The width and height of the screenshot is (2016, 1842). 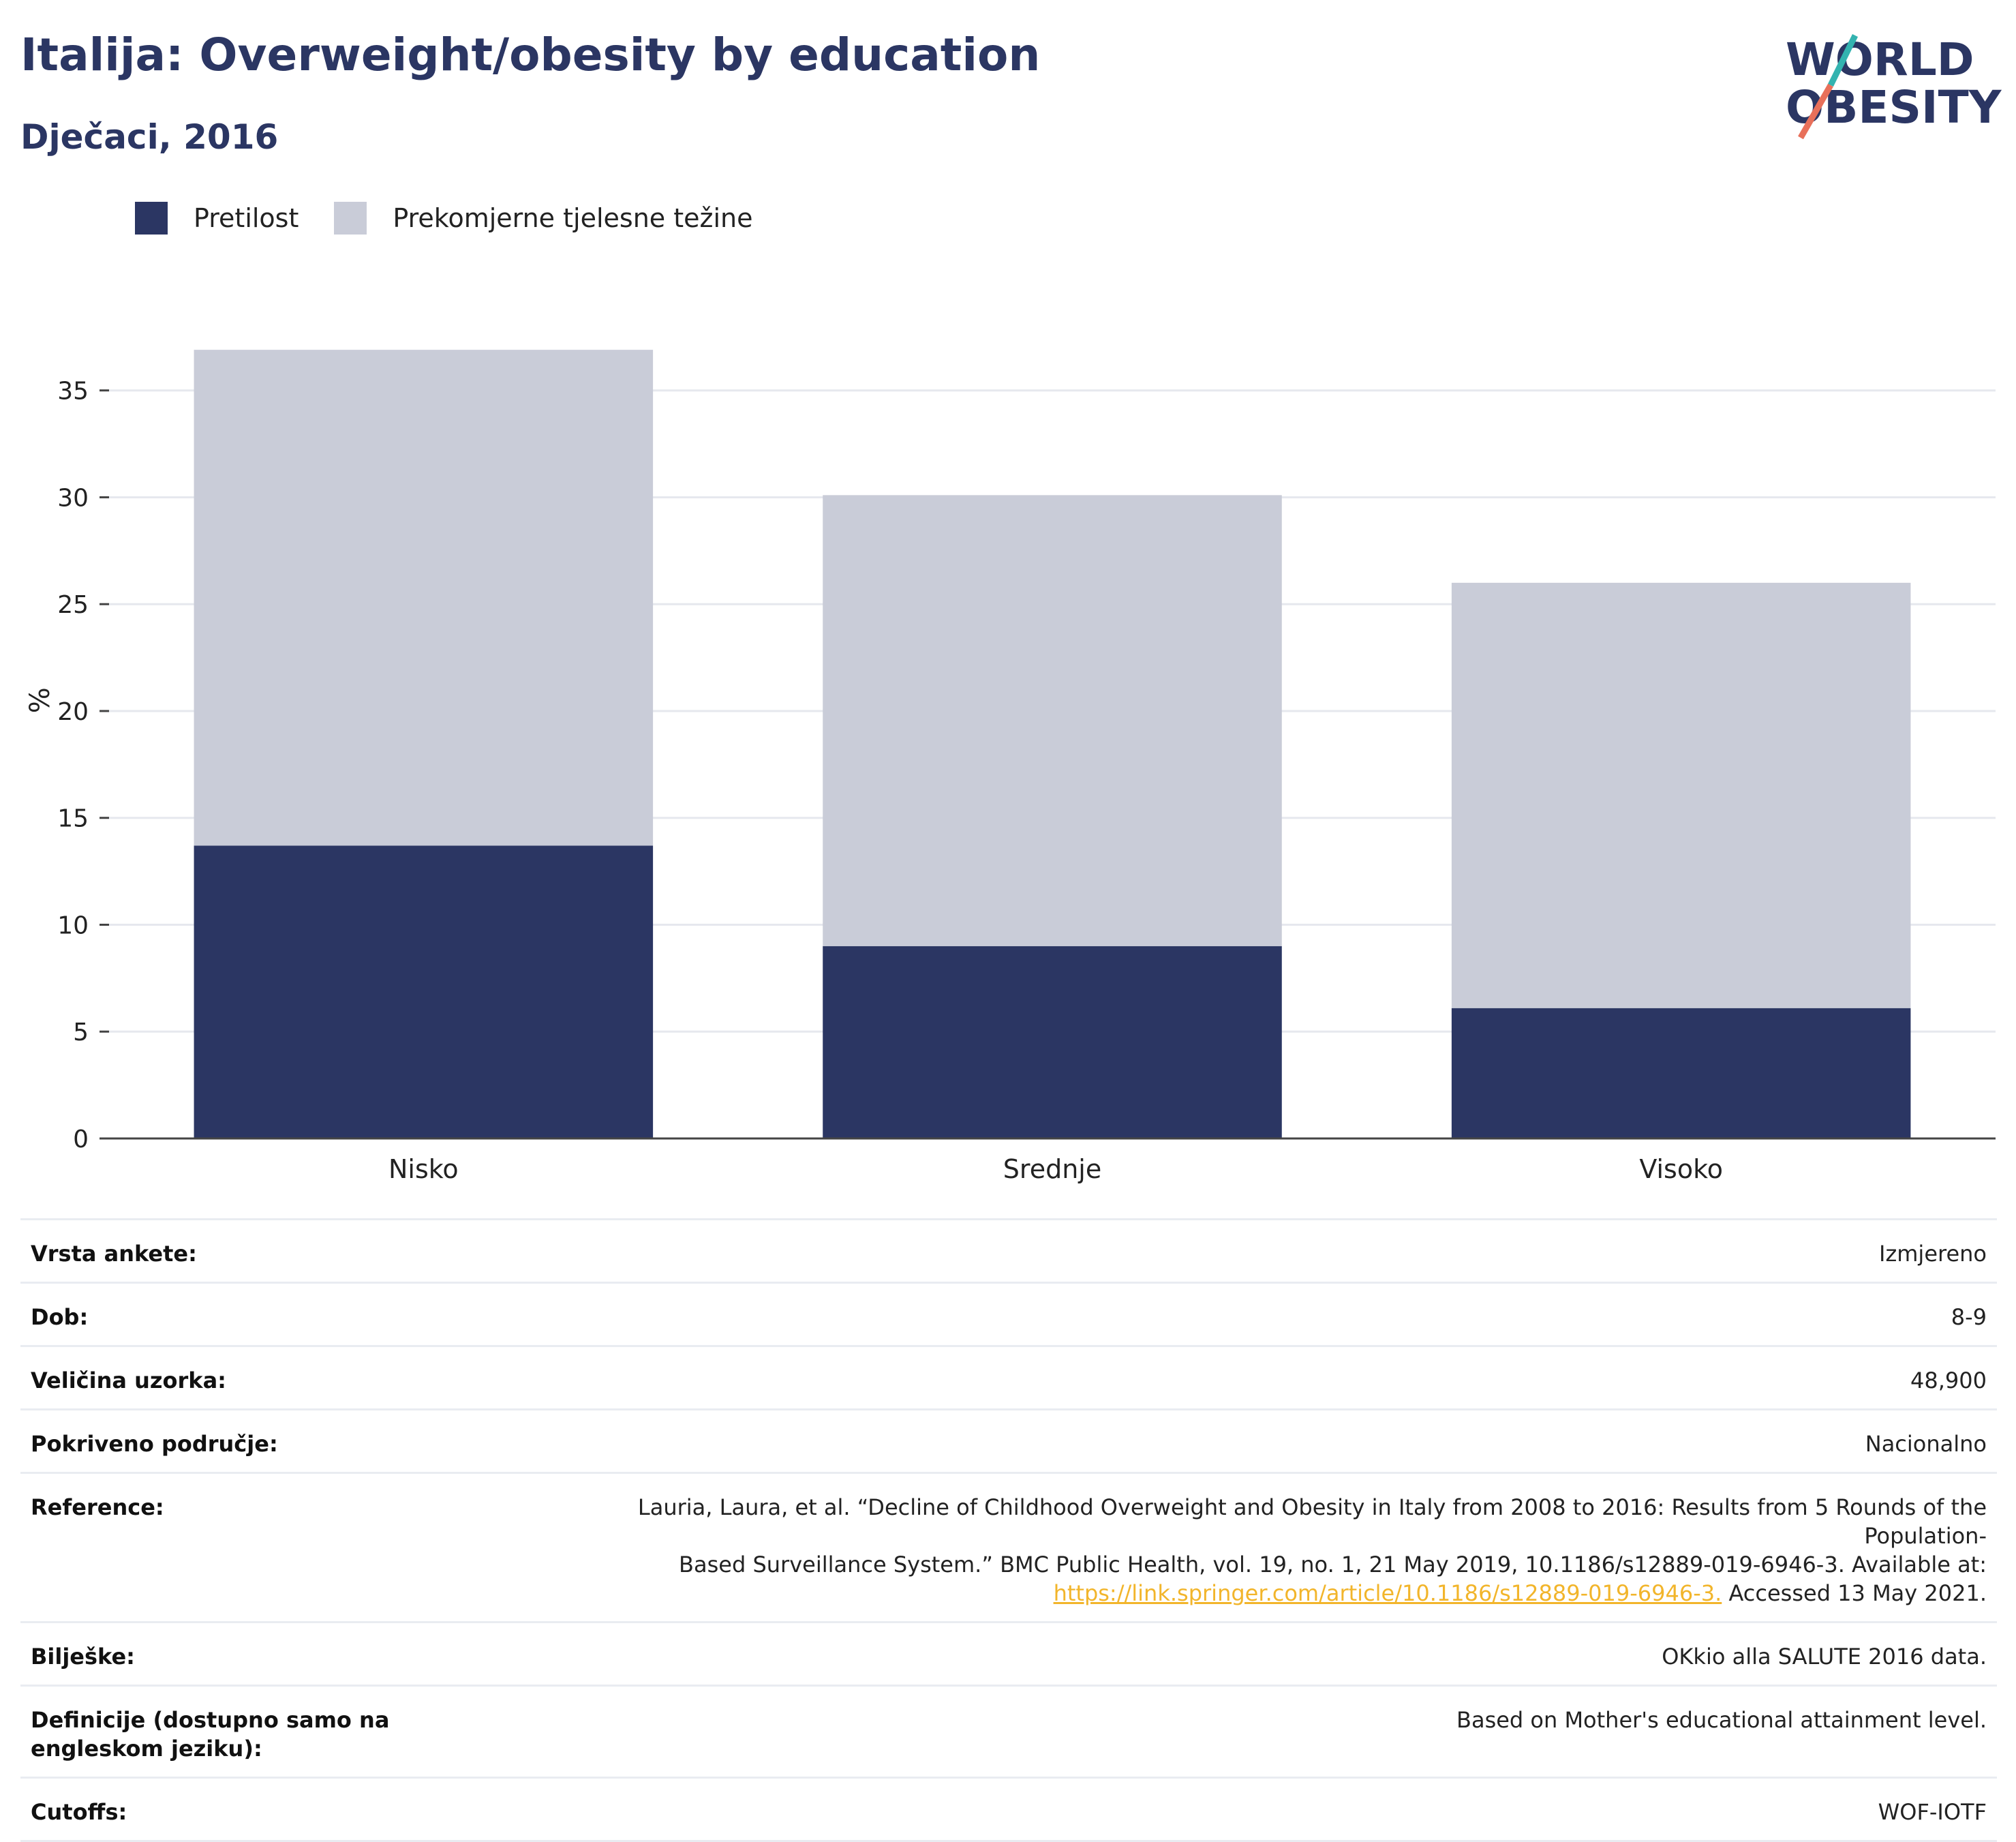 I want to click on chart-title: Italija: Overweight/obesity by education, so click(x=530, y=55).